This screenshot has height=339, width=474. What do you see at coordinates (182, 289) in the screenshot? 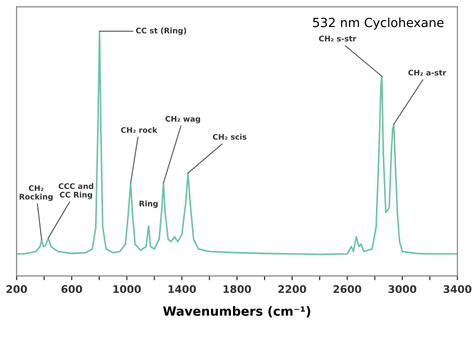
I see `x-tick-label: 1400` at bounding box center [182, 289].